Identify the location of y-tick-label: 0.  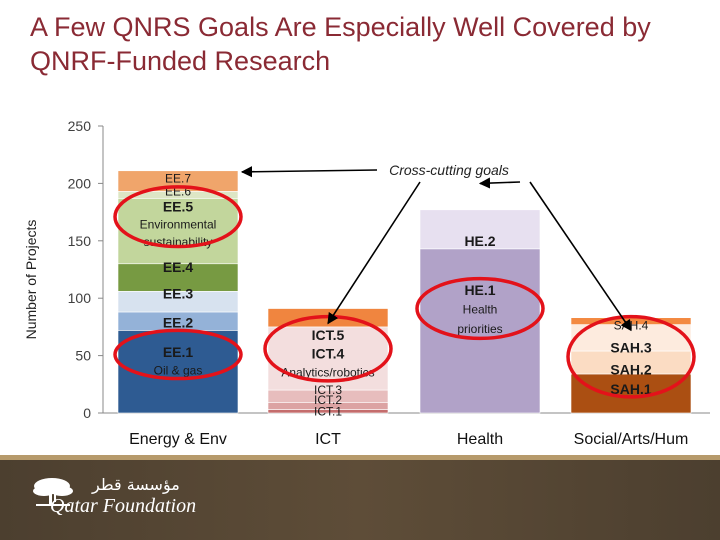
(87, 413).